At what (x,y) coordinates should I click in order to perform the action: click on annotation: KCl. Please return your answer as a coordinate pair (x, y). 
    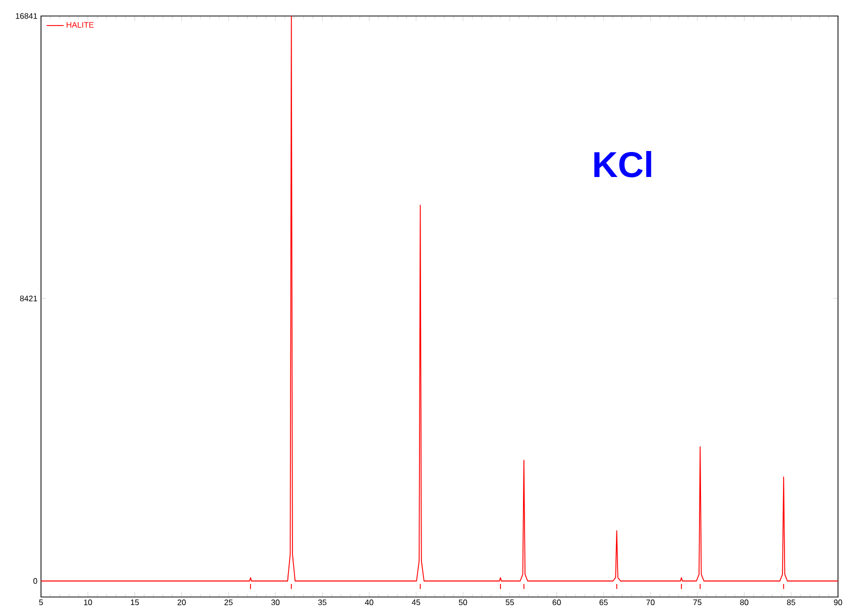
    Looking at the image, I should click on (623, 164).